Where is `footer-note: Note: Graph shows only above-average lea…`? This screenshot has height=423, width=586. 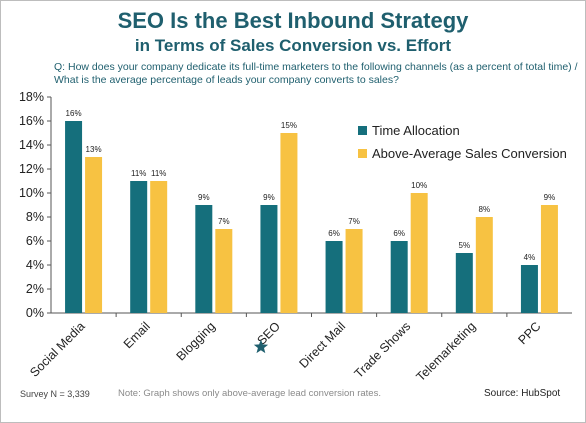
footer-note: Note: Graph shows only above-average lea… is located at coordinates (249, 393).